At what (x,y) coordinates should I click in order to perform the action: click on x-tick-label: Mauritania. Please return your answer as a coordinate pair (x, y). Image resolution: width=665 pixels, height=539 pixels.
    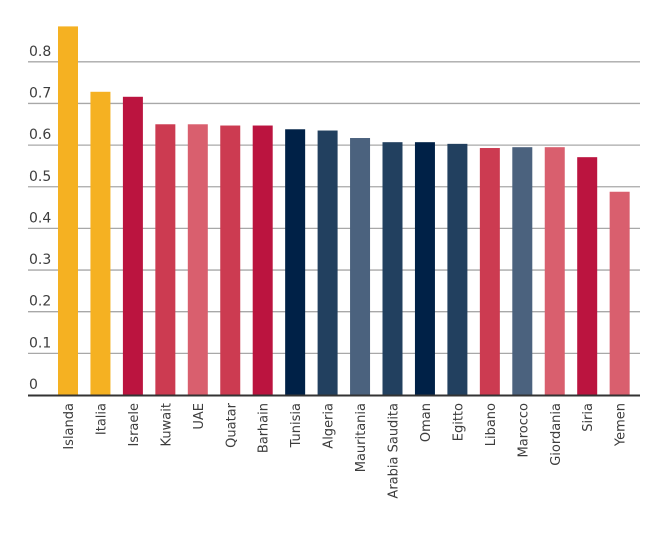
    Looking at the image, I should click on (361, 437).